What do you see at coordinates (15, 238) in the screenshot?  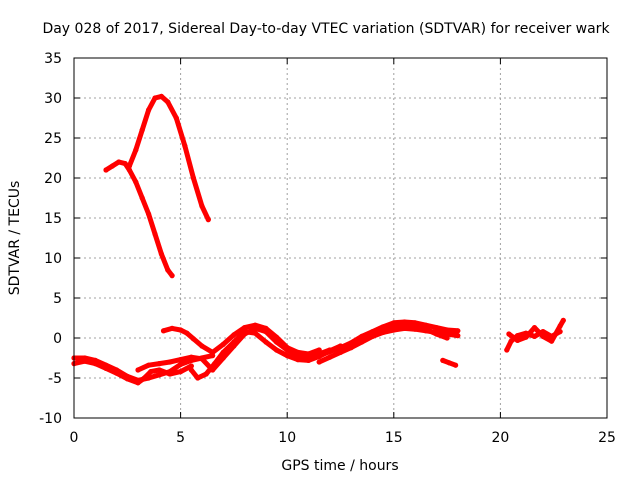 I see `y-axis-label: SDTVAR / TECUs` at bounding box center [15, 238].